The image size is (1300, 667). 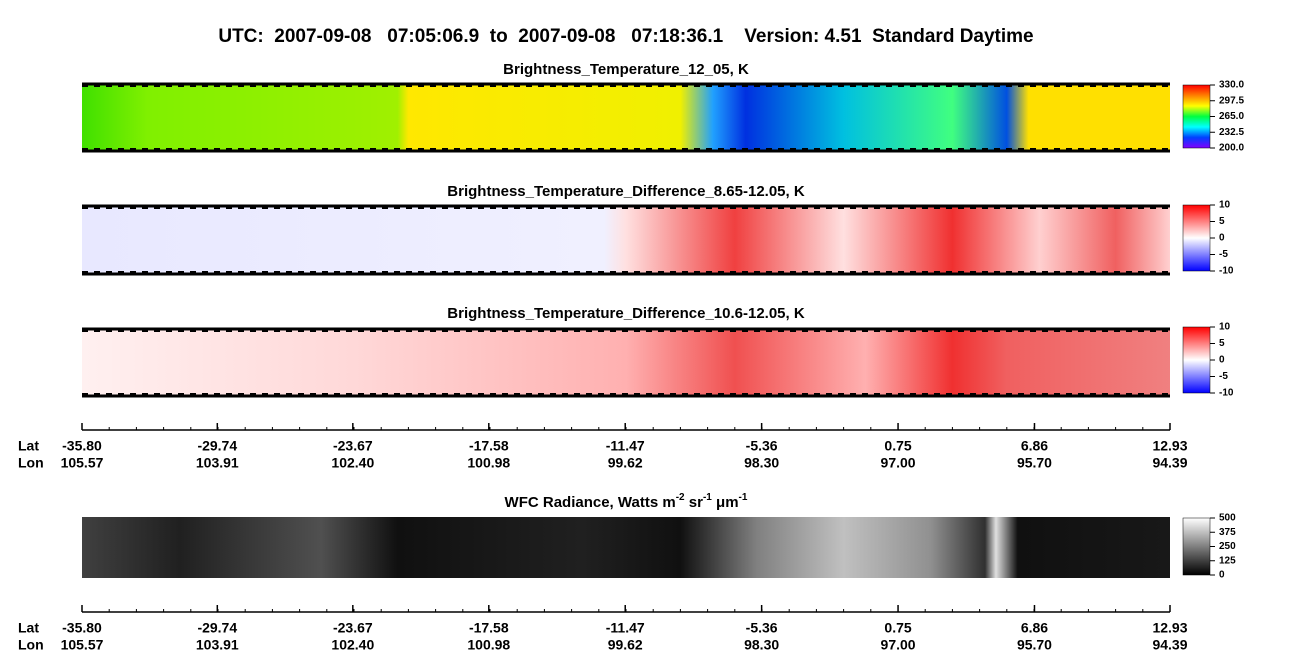 What do you see at coordinates (1231, 148) in the screenshot?
I see `colorbar-tick-label: 200.0` at bounding box center [1231, 148].